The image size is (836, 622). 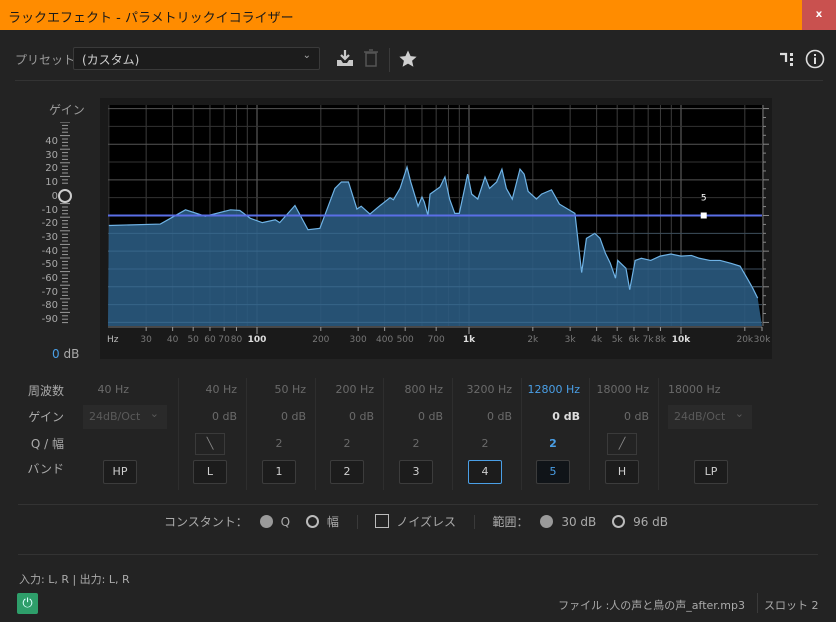 What do you see at coordinates (210, 472) in the screenshot?
I see `band-button-l: L` at bounding box center [210, 472].